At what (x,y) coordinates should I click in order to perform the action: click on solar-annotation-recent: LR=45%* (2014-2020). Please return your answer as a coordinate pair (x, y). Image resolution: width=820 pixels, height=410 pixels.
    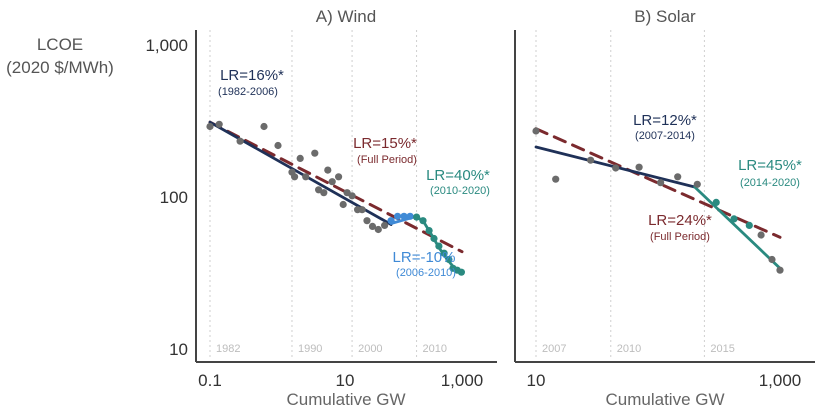
    Looking at the image, I should click on (770, 173).